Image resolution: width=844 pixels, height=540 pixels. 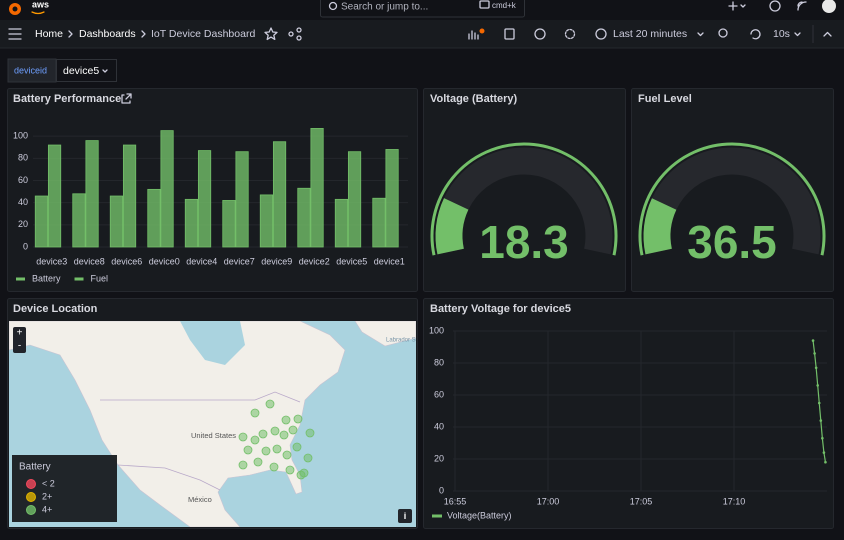 I want to click on new-button, so click(x=737, y=6).